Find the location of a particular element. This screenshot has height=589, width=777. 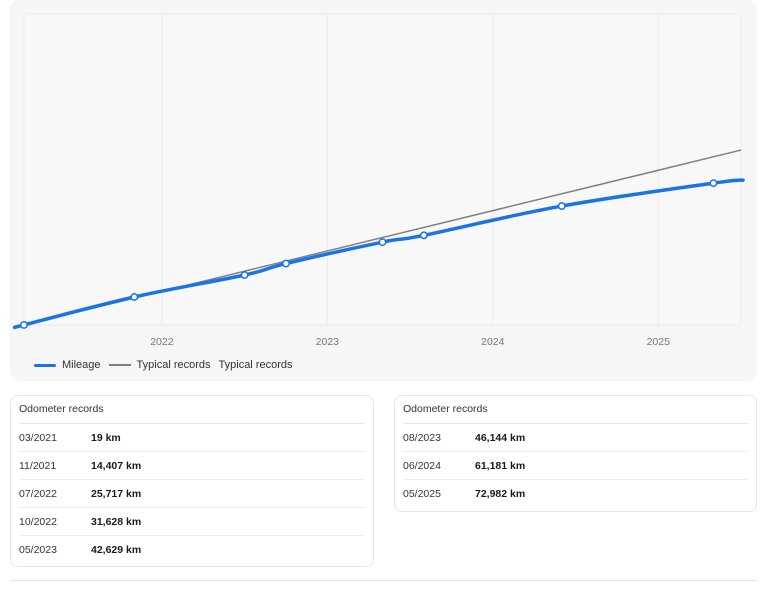

record-date: 03/2021 is located at coordinates (38, 437).